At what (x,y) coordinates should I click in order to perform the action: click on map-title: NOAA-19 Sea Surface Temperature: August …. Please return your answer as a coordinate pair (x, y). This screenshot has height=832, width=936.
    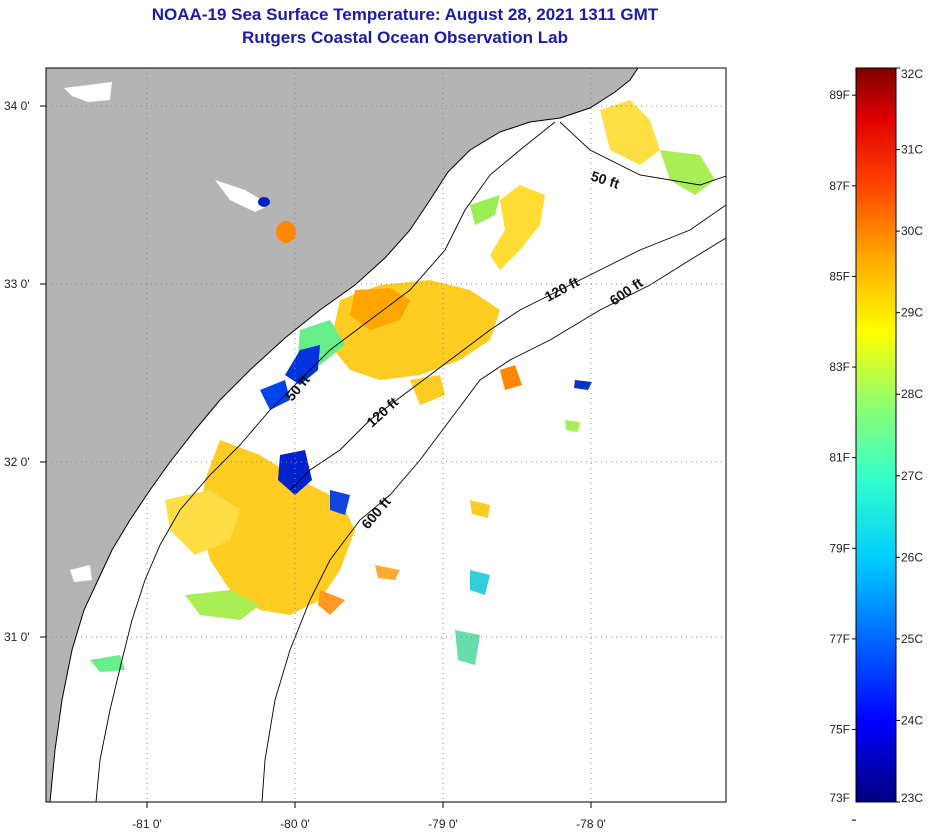
    Looking at the image, I should click on (405, 14).